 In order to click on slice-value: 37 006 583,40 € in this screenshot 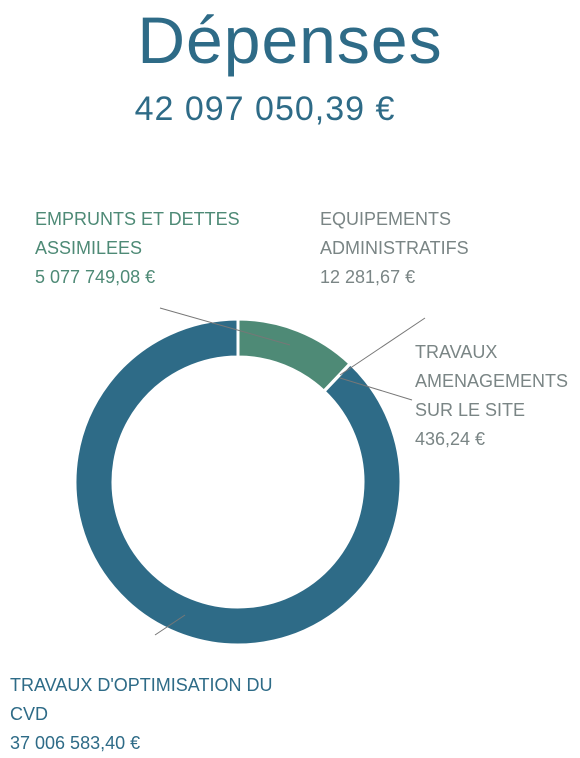, I will do `click(75, 743)`.